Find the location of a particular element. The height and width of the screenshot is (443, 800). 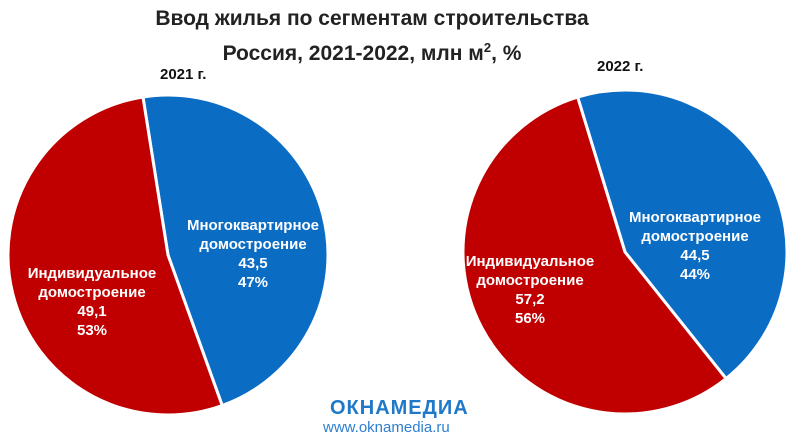

title-line-2-suffix: , % is located at coordinates (506, 53).